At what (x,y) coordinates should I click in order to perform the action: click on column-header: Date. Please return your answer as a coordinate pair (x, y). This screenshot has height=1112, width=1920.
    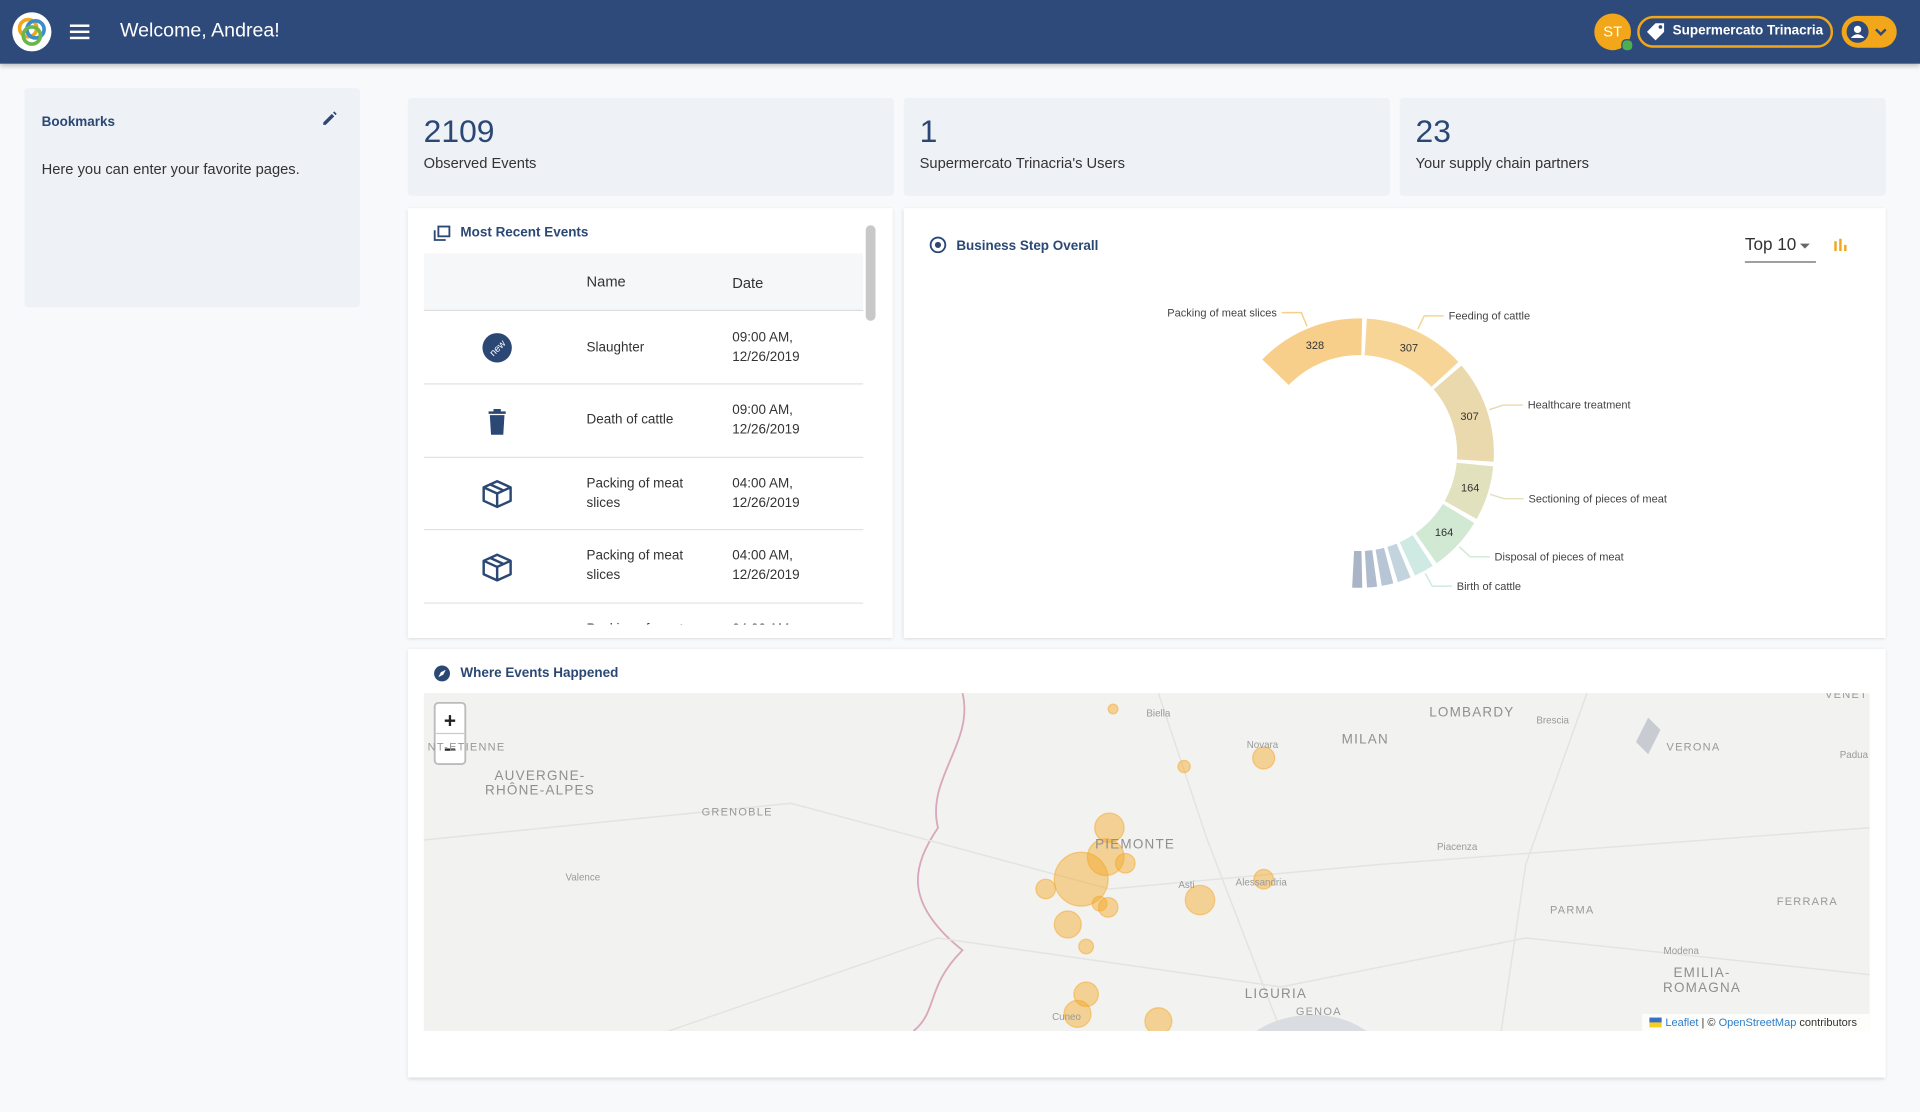
    Looking at the image, I should click on (748, 283).